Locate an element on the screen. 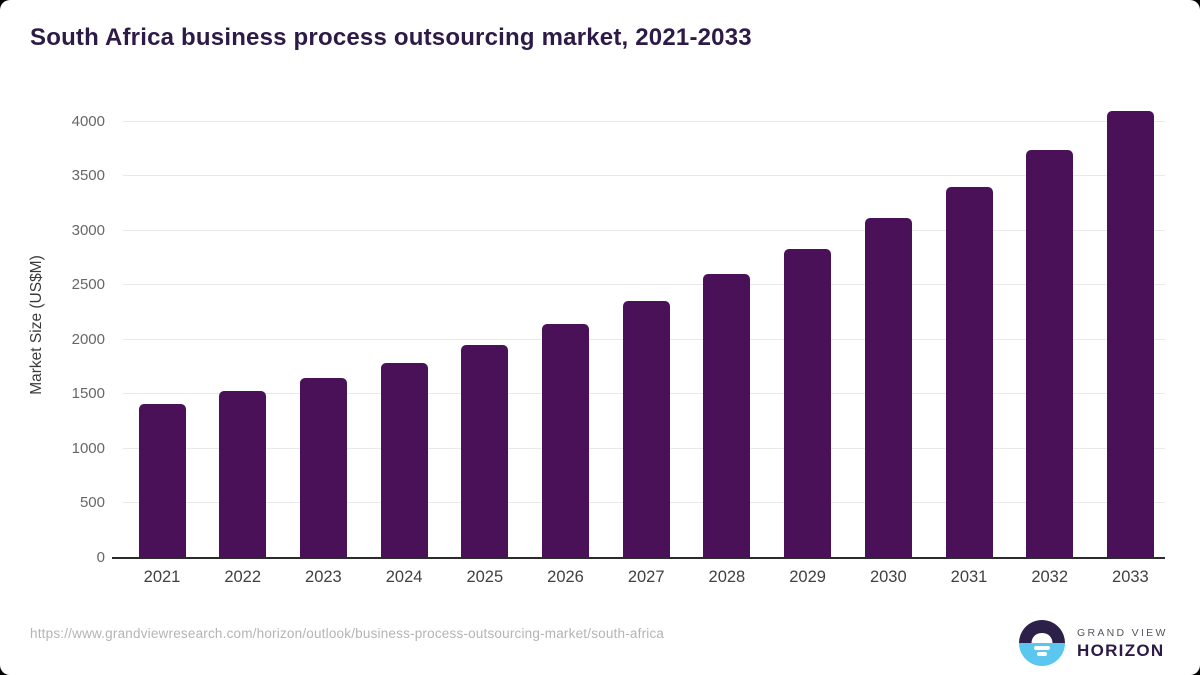 This screenshot has width=1200, height=675. x-tick-label-2028: 2028 is located at coordinates (727, 577).